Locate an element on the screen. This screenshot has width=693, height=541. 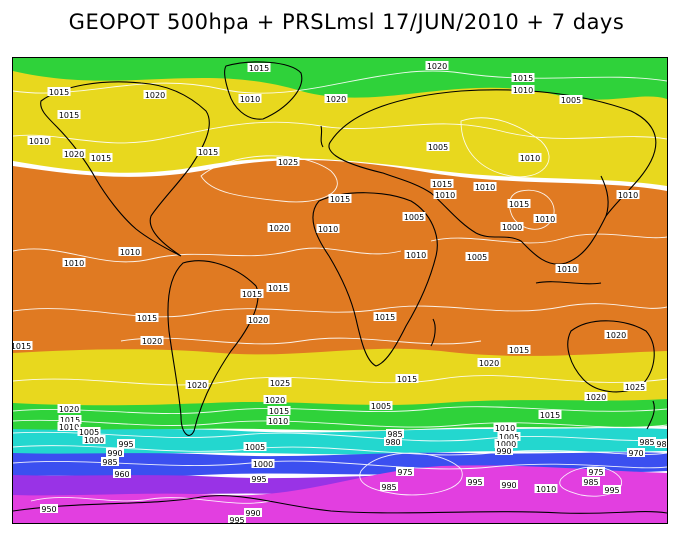
pressure-label-text: 1000 is located at coordinates (94, 440).